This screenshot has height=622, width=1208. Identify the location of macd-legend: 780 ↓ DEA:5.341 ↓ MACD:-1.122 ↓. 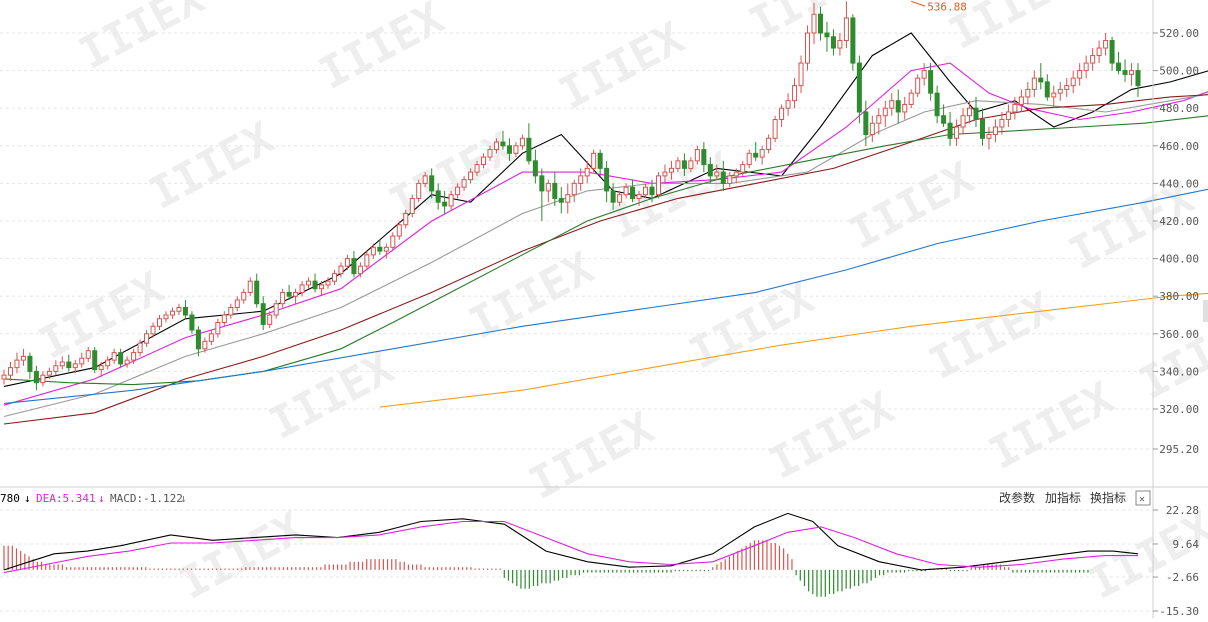
(93, 498).